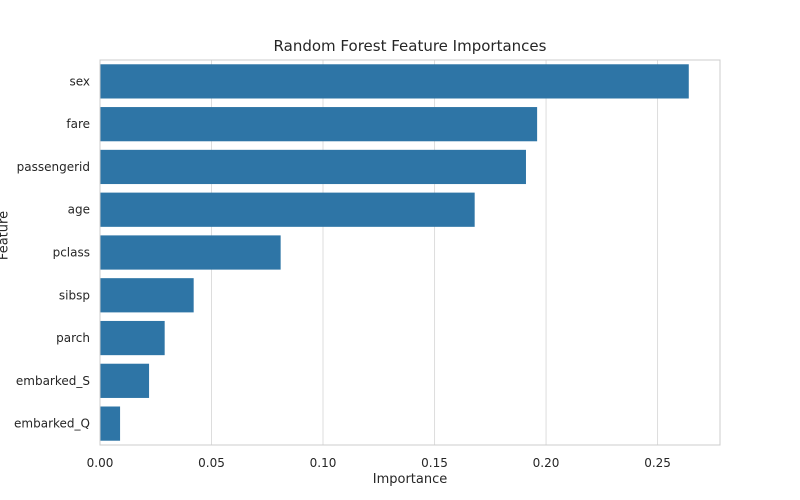  Describe the element at coordinates (319, 124) in the screenshot. I see `bar-fare` at that location.